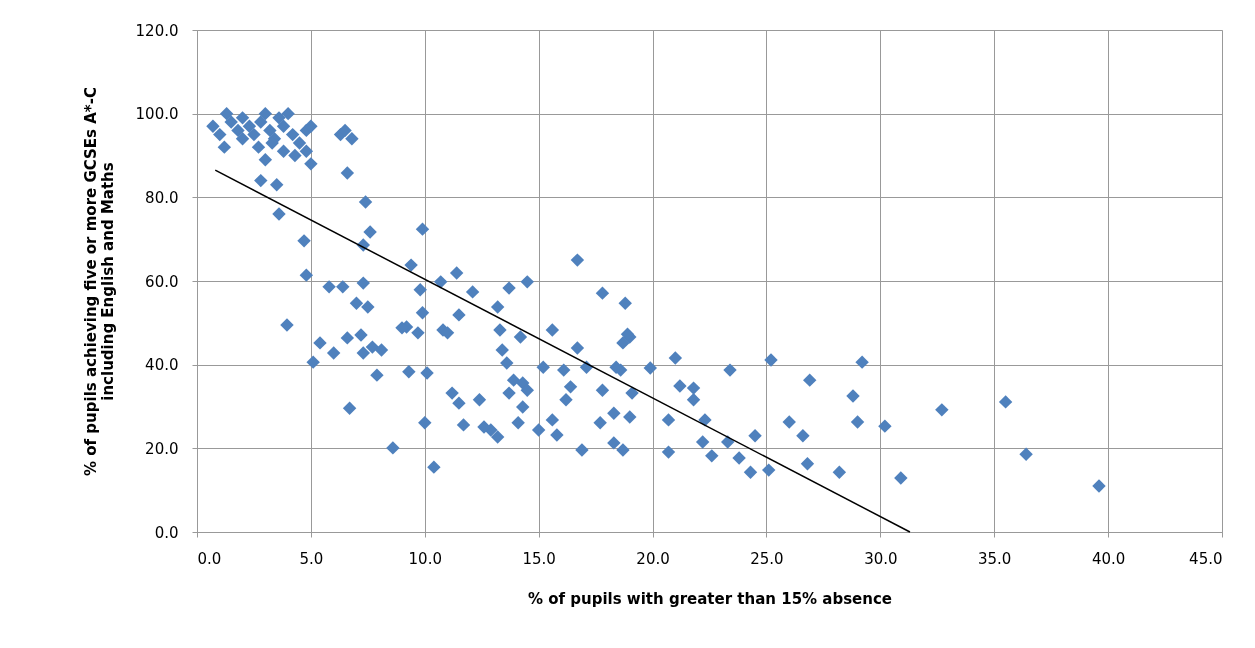  I want to click on y-tick-label: 100.0, so click(157, 114).